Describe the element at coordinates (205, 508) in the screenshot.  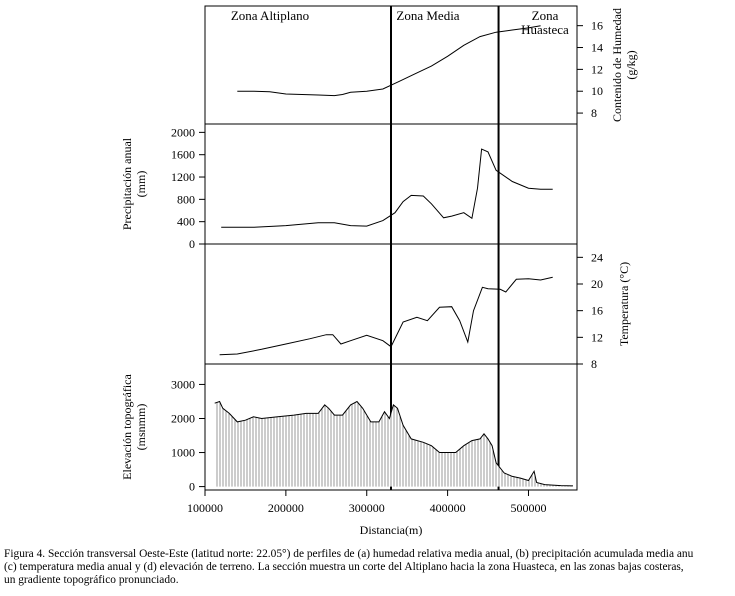
I see `xtick-label-100000: 100000` at that location.